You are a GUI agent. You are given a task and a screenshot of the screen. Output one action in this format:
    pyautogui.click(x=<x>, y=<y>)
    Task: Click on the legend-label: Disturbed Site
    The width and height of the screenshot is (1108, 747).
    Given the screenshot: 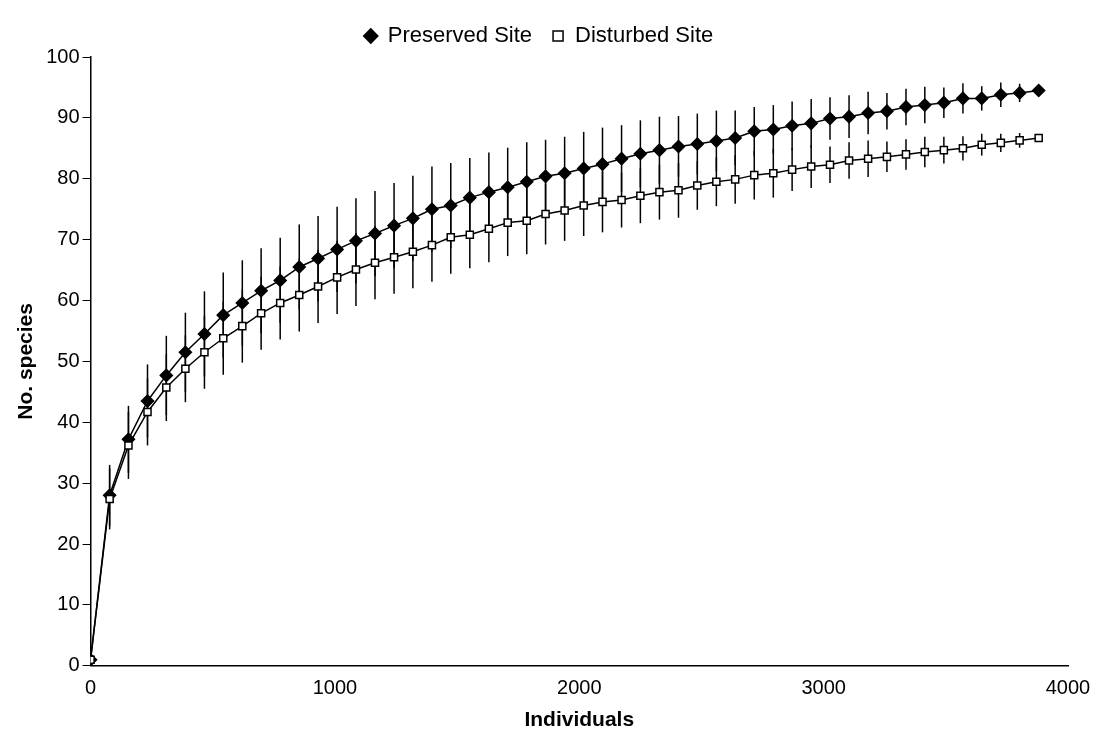 What is the action you would take?
    pyautogui.click(x=644, y=35)
    